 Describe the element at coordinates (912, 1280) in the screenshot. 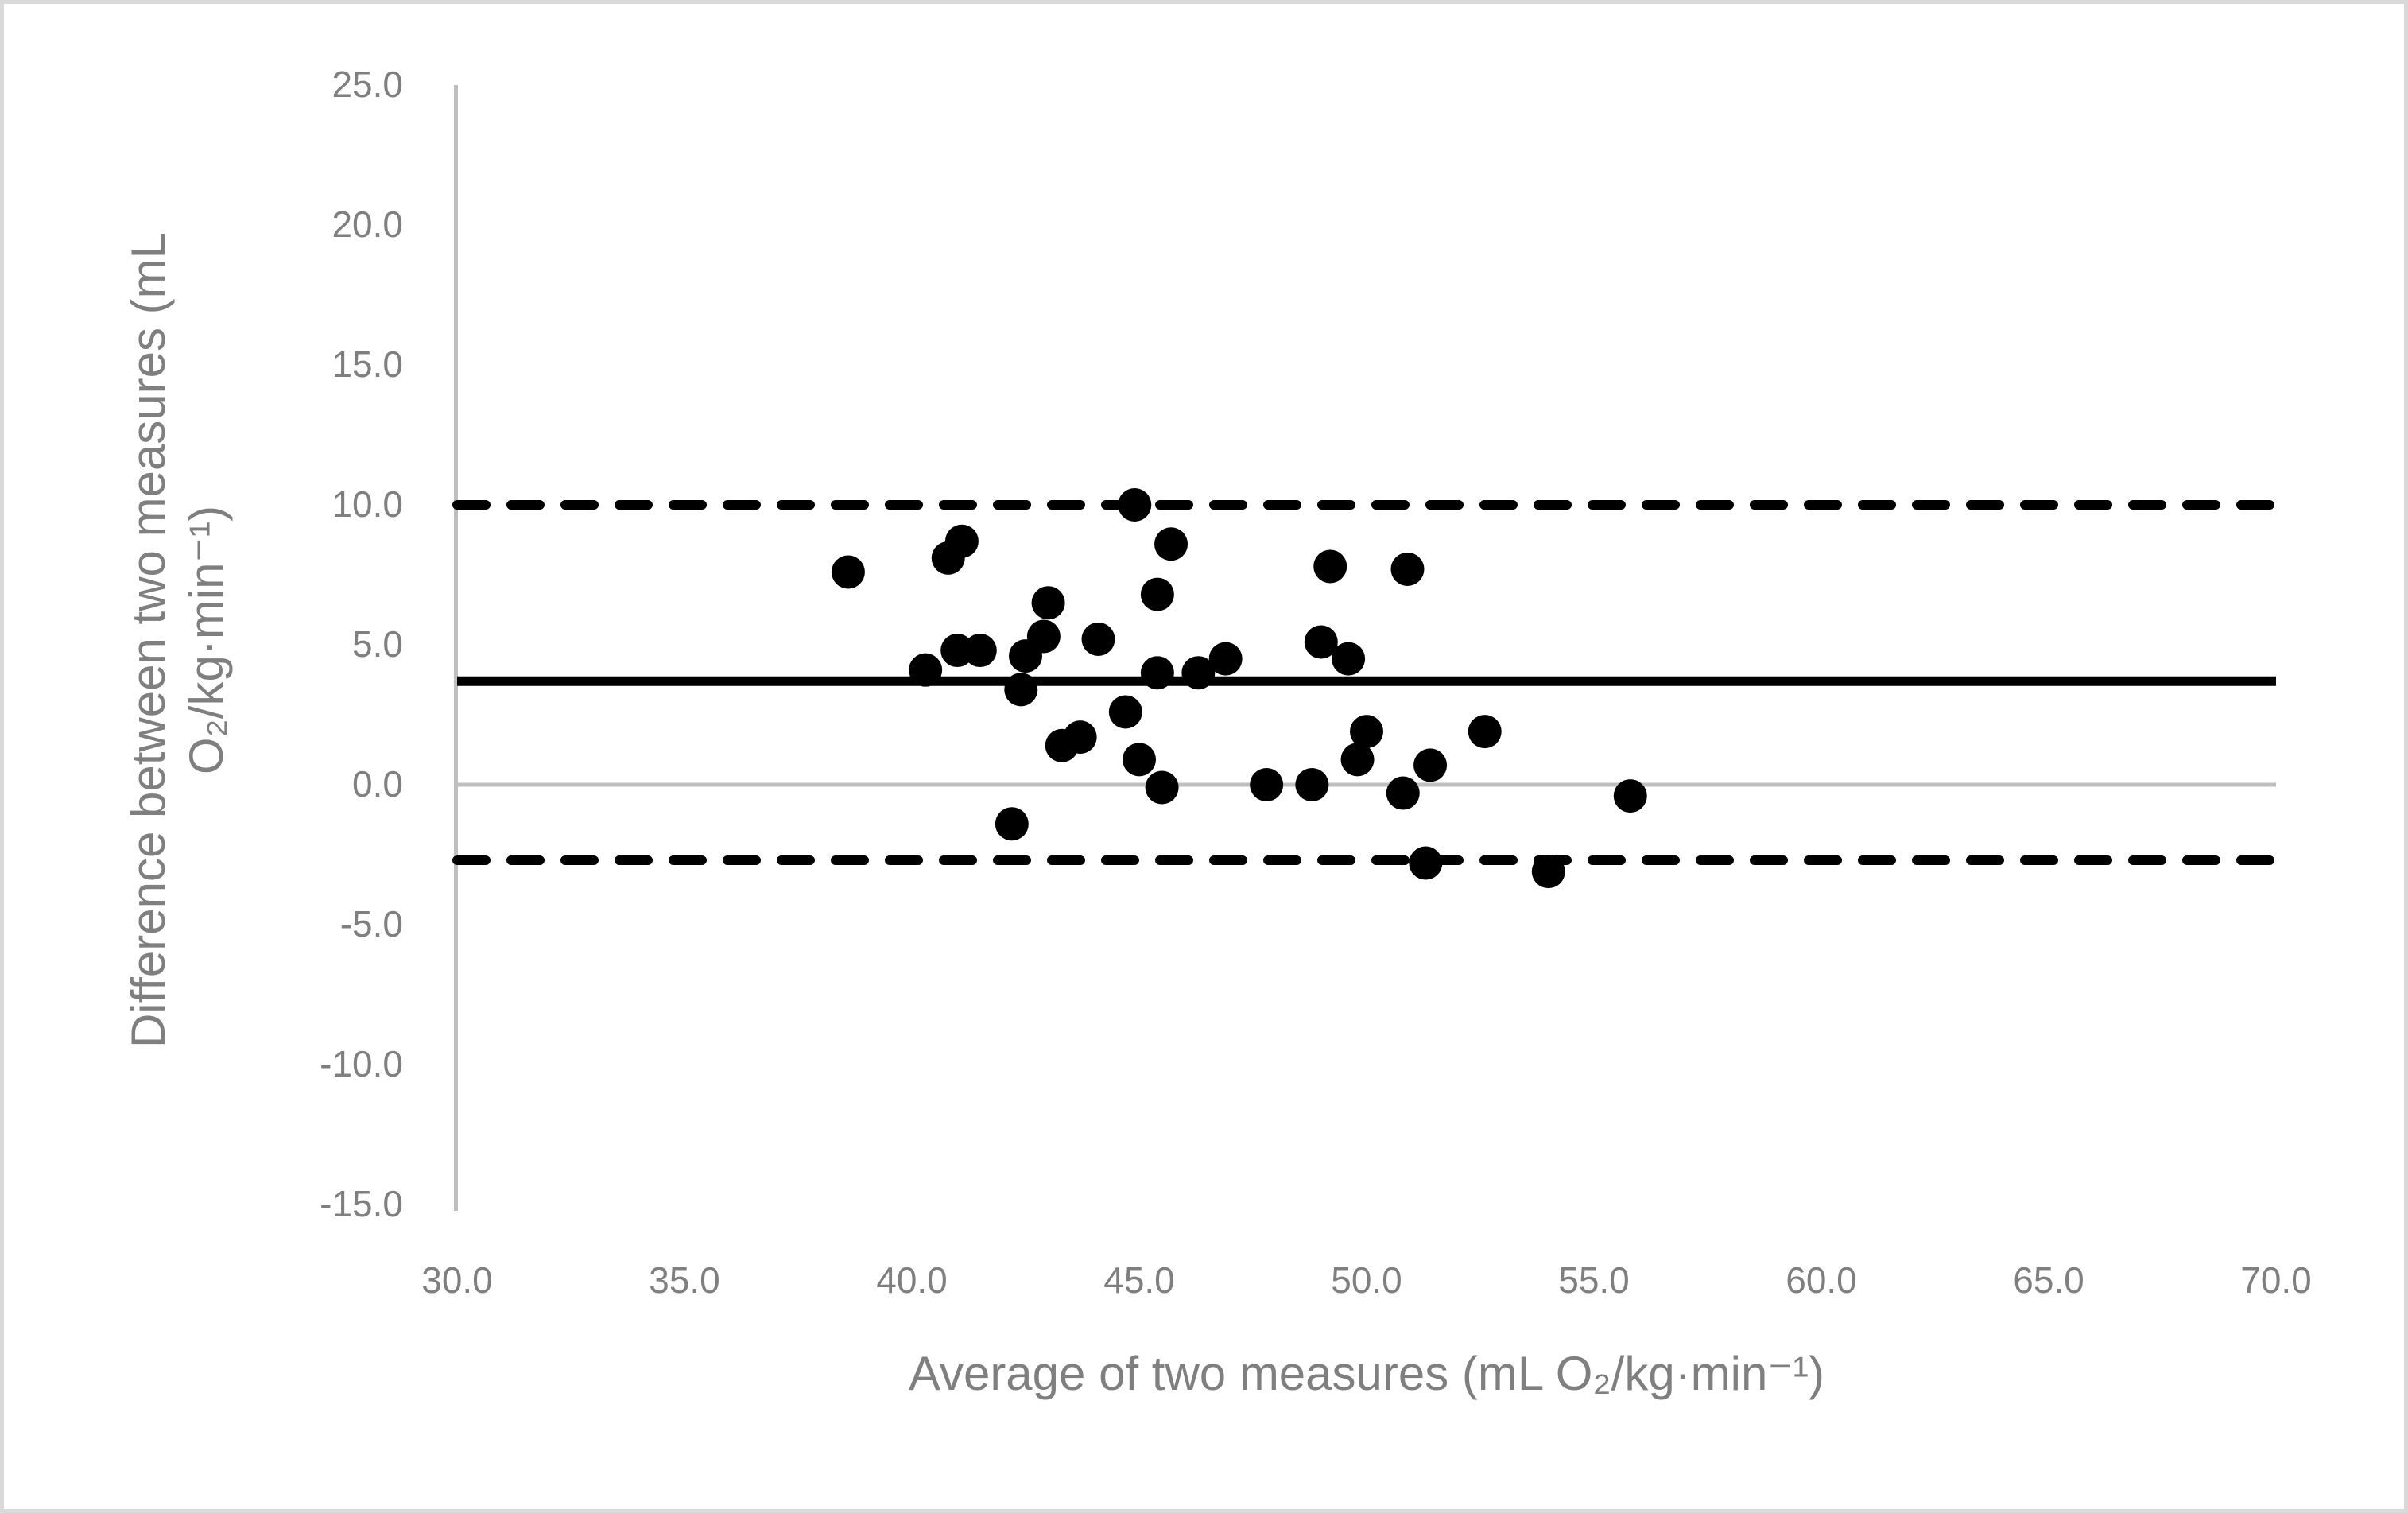

I see `x-tick-label: 40.0` at that location.